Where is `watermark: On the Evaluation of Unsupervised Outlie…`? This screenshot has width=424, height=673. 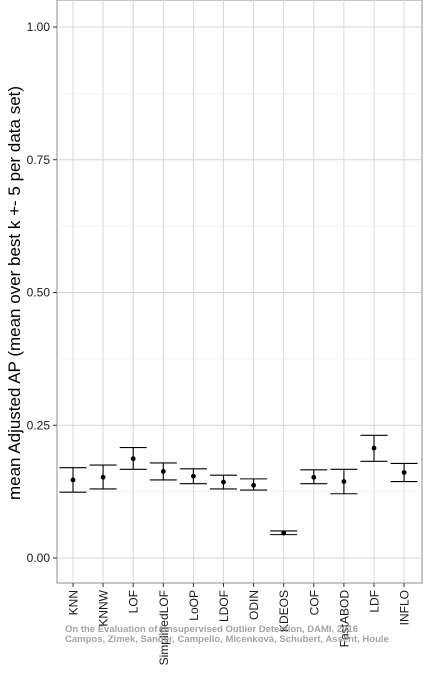
watermark: On the Evaluation of Unsupervised Outlie… is located at coordinates (227, 634).